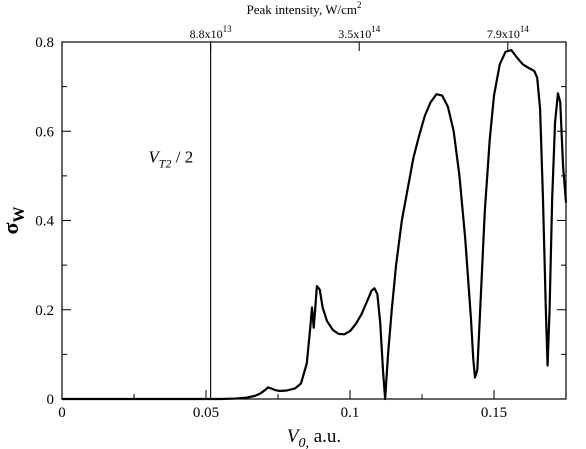 The width and height of the screenshot is (586, 449). I want to click on vt2-annotation-sub: T2, so click(165, 163).